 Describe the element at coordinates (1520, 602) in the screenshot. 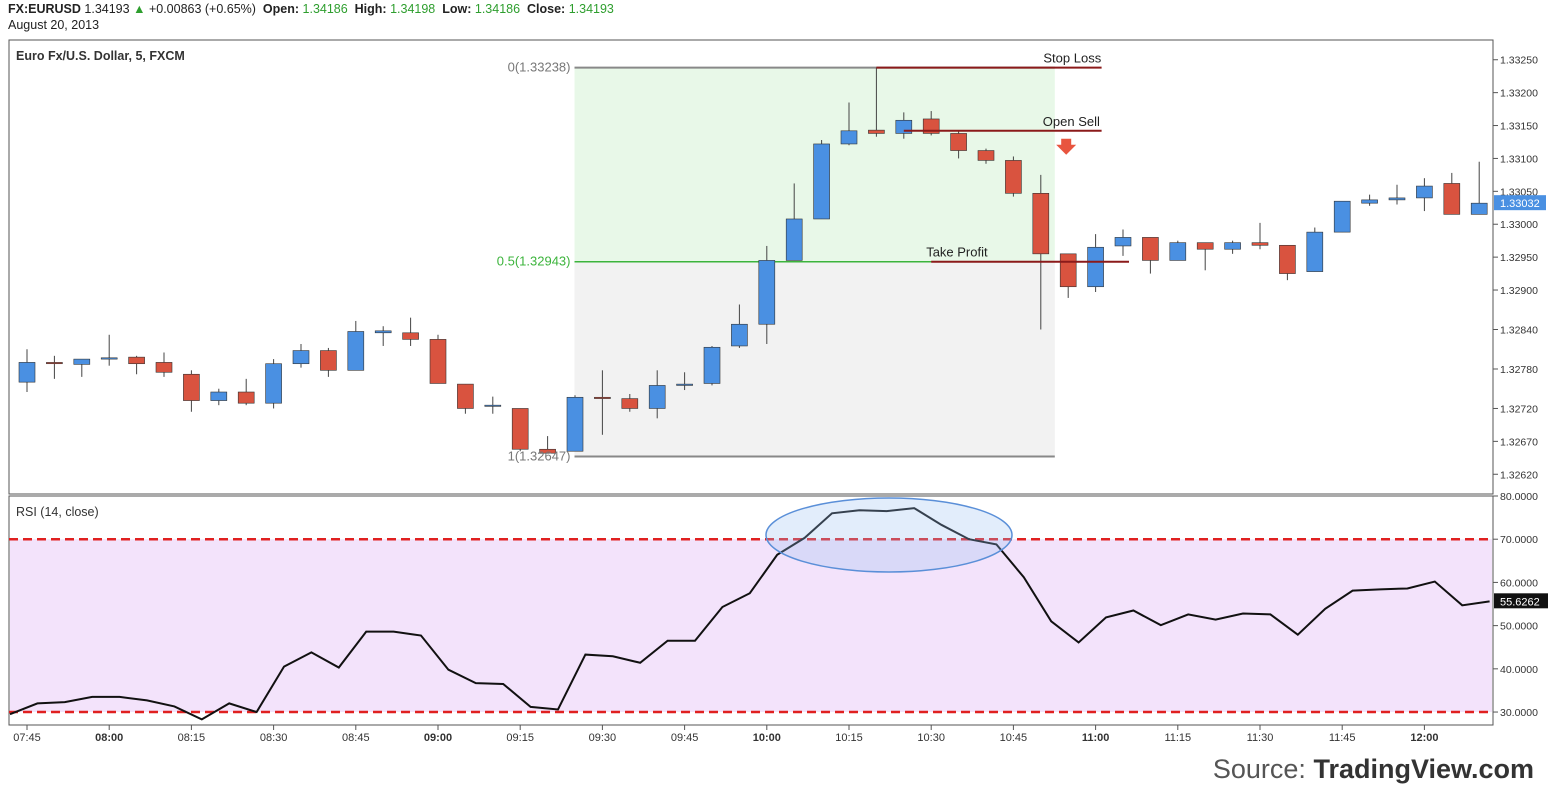

I see `rsi-last-value-label: 55.6262` at that location.